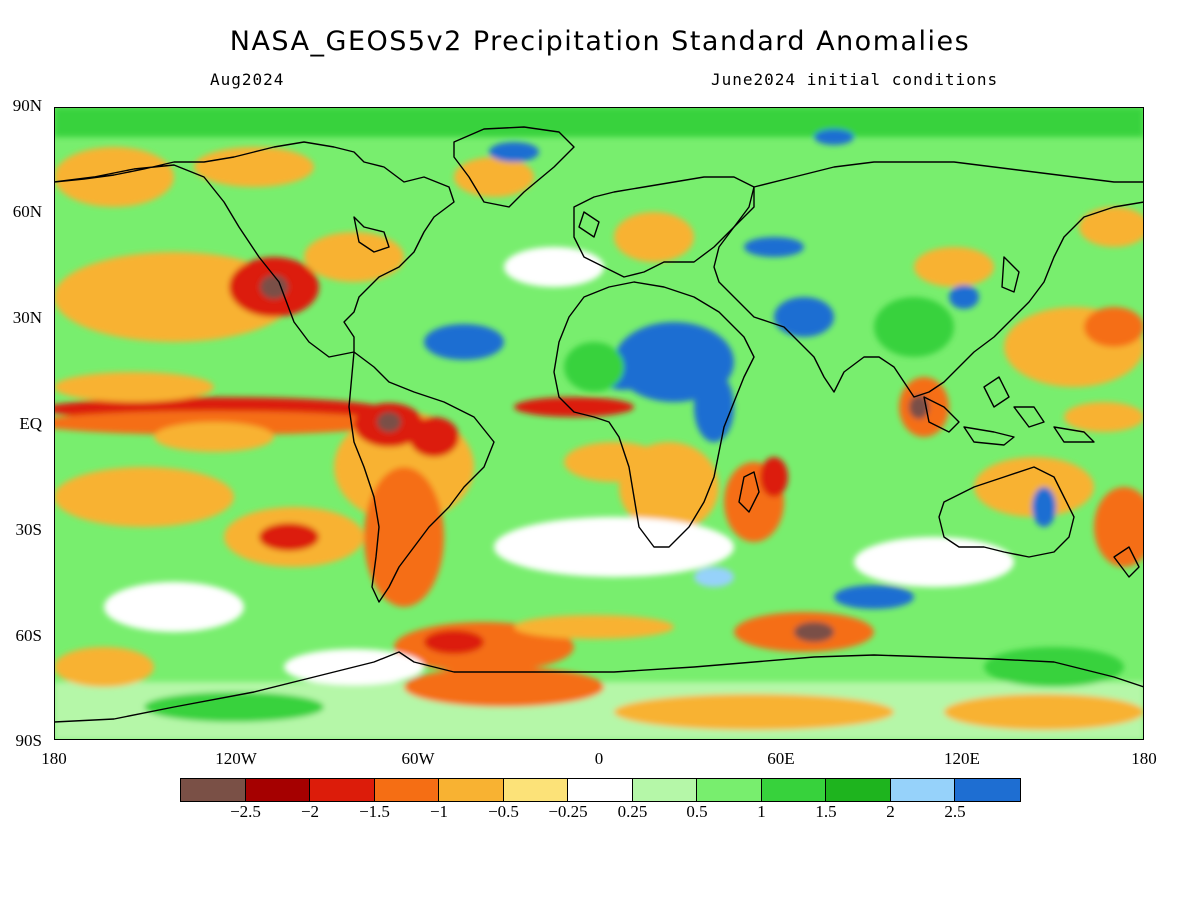  I want to click on lat-label-90n: 90N, so click(27, 105).